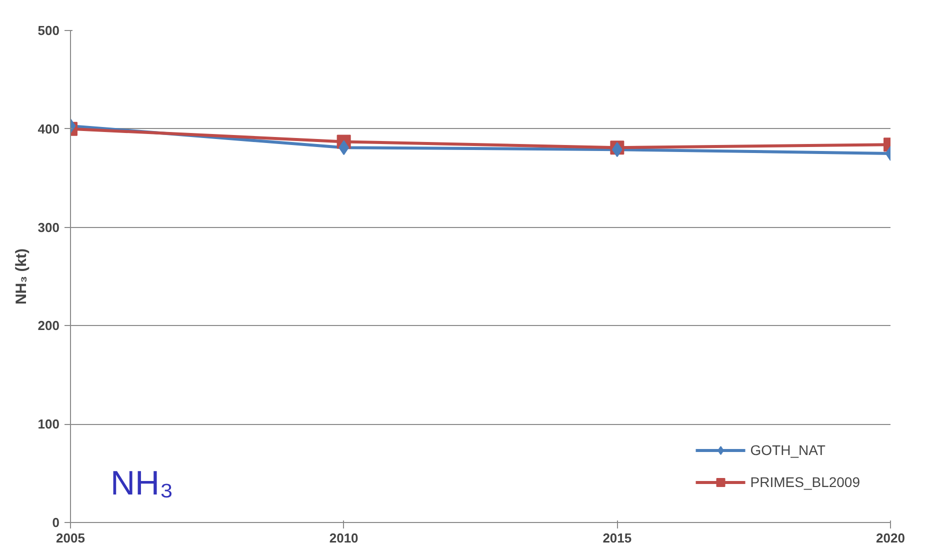 The height and width of the screenshot is (555, 932). I want to click on y-axis-title: NH₃ (kt), so click(21, 276).